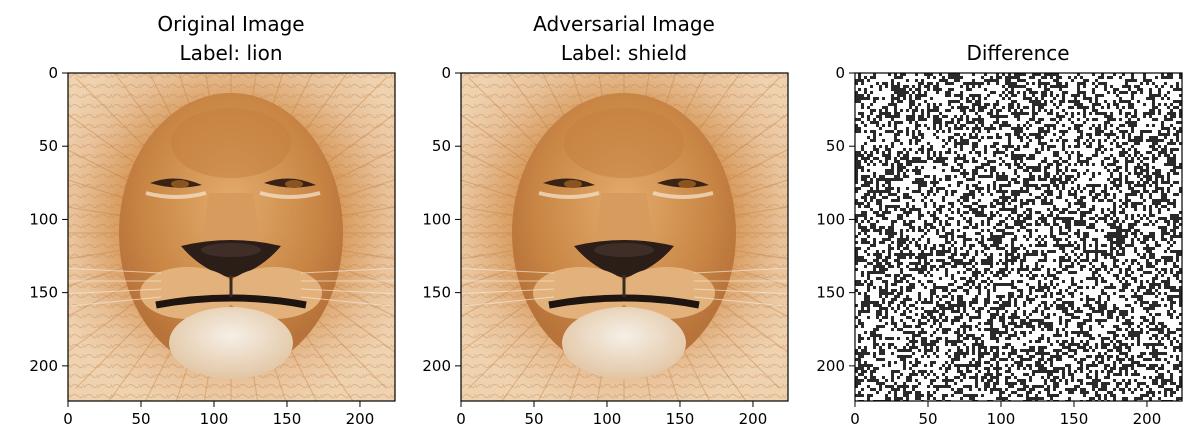  What do you see at coordinates (230, 53) in the screenshot?
I see `panel-title-line2: Label: lion` at bounding box center [230, 53].